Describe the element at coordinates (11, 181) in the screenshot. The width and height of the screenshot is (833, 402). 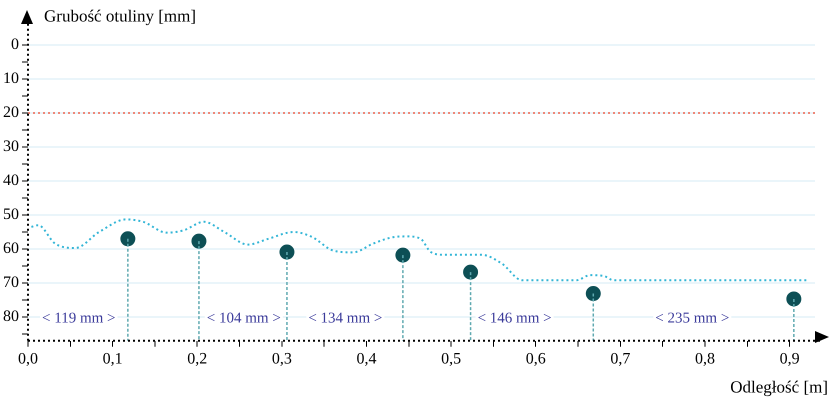
I see `y-tick-label: 40` at that location.